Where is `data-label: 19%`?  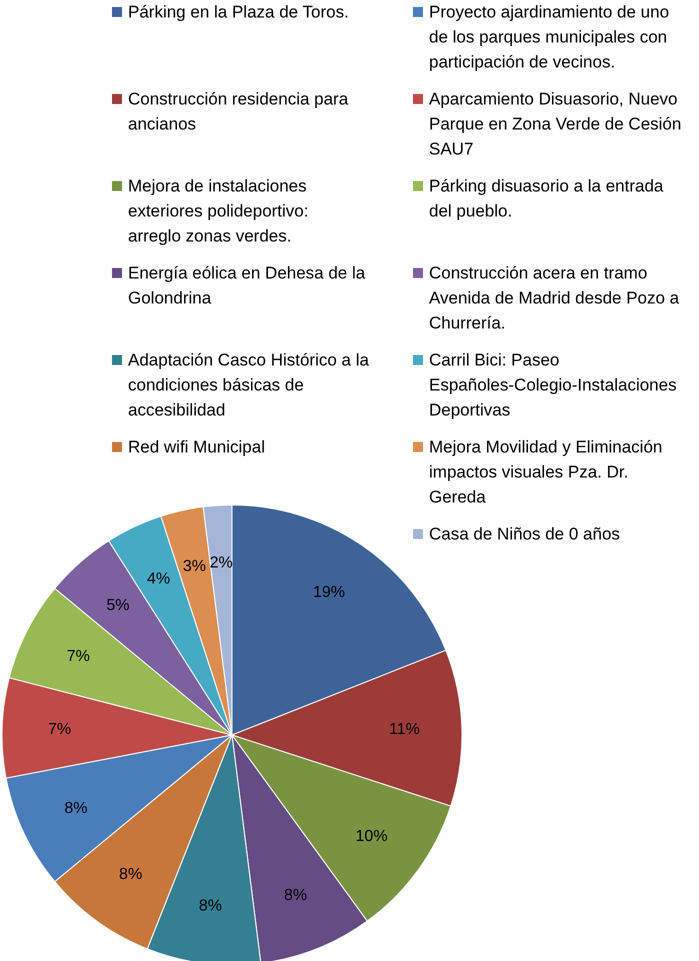 data-label: 19% is located at coordinates (328, 592).